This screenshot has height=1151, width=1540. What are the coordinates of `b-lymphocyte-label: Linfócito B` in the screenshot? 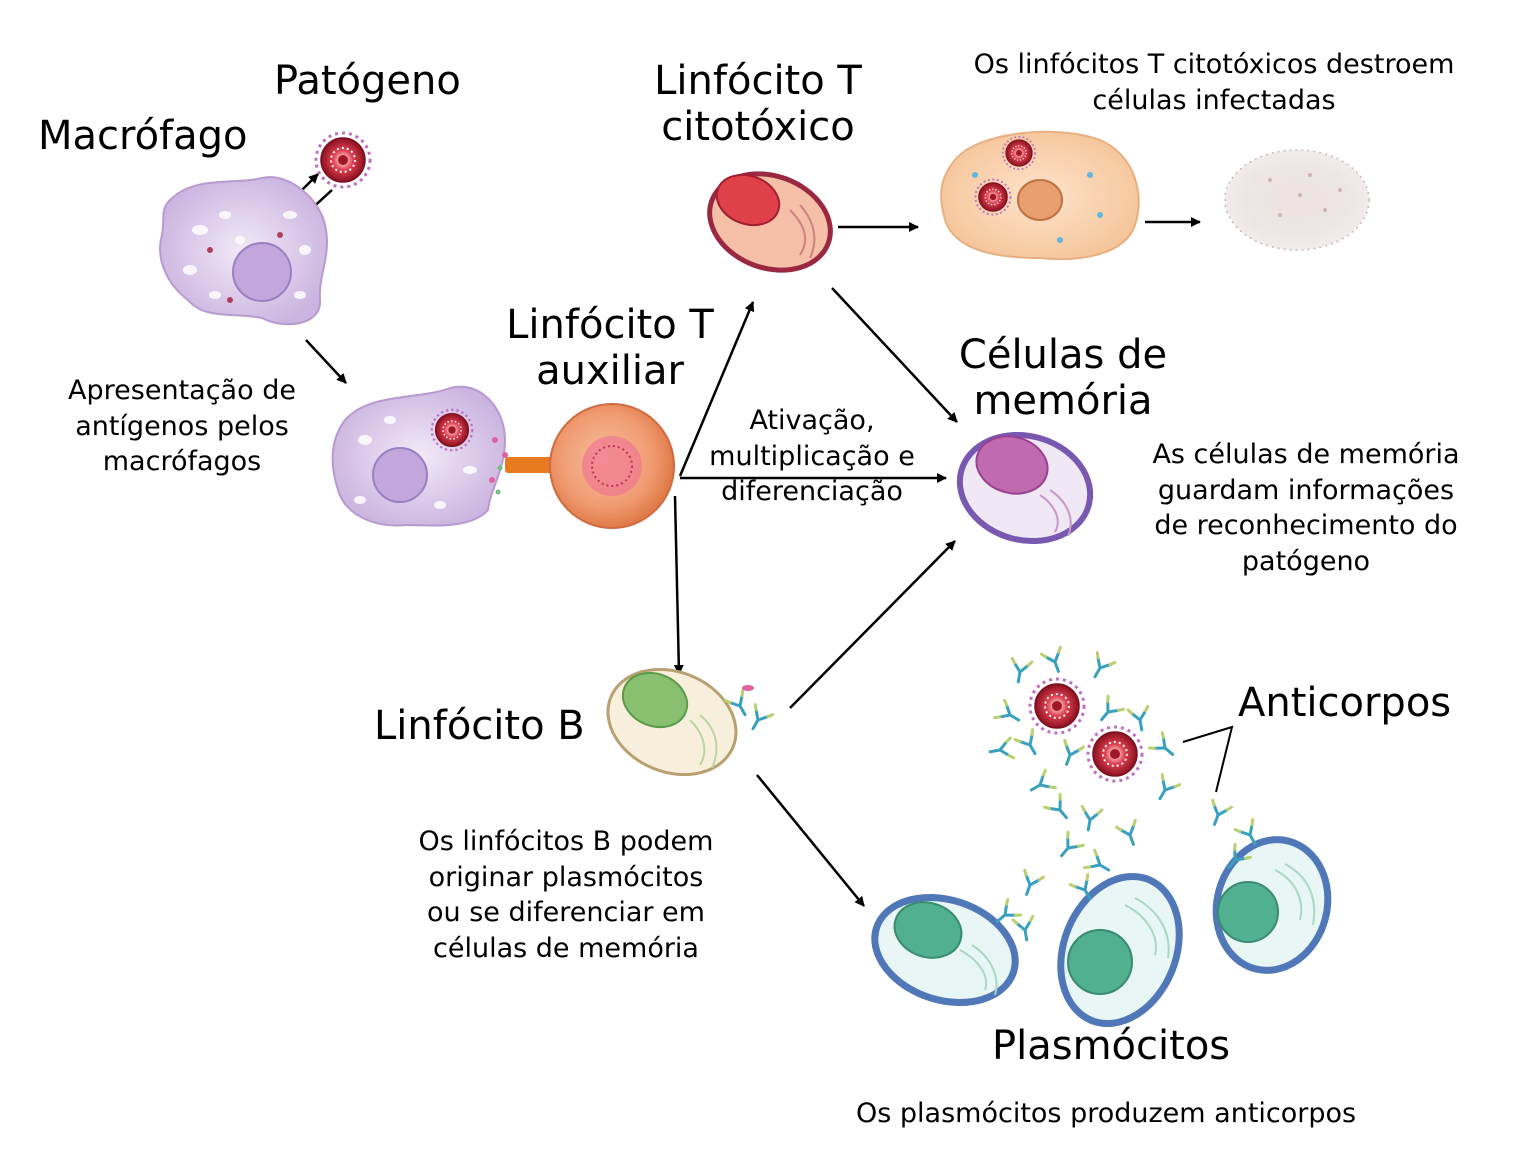 It's located at (479, 726).